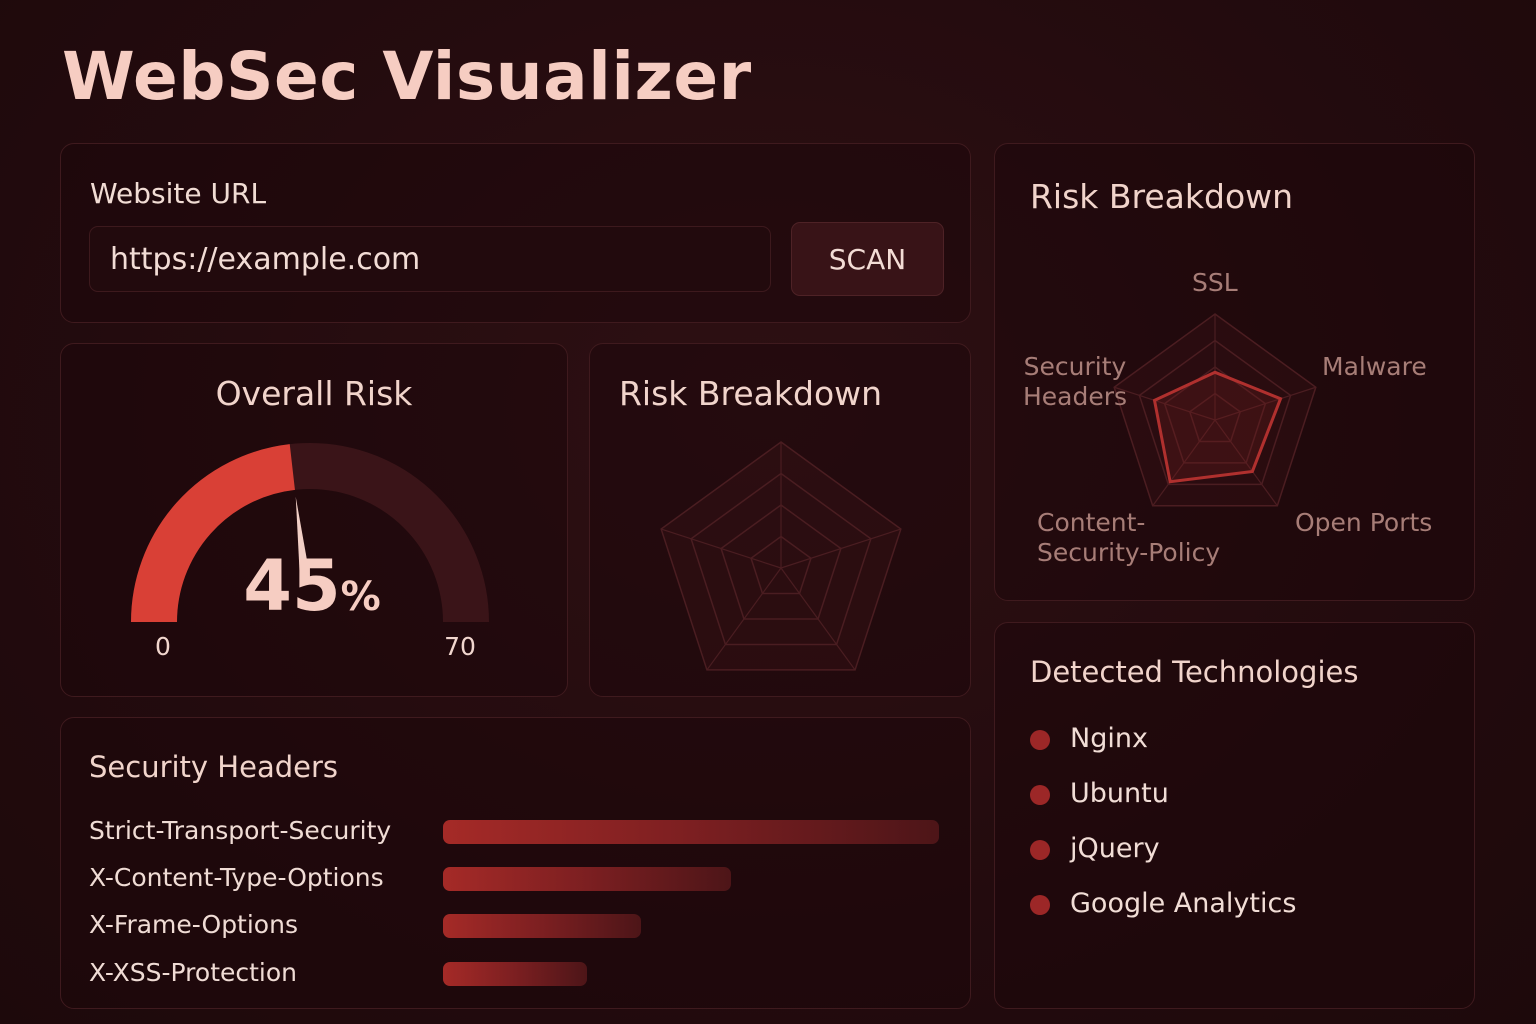  What do you see at coordinates (1075, 396) in the screenshot?
I see `radar-label-sh-line2: Headers` at bounding box center [1075, 396].